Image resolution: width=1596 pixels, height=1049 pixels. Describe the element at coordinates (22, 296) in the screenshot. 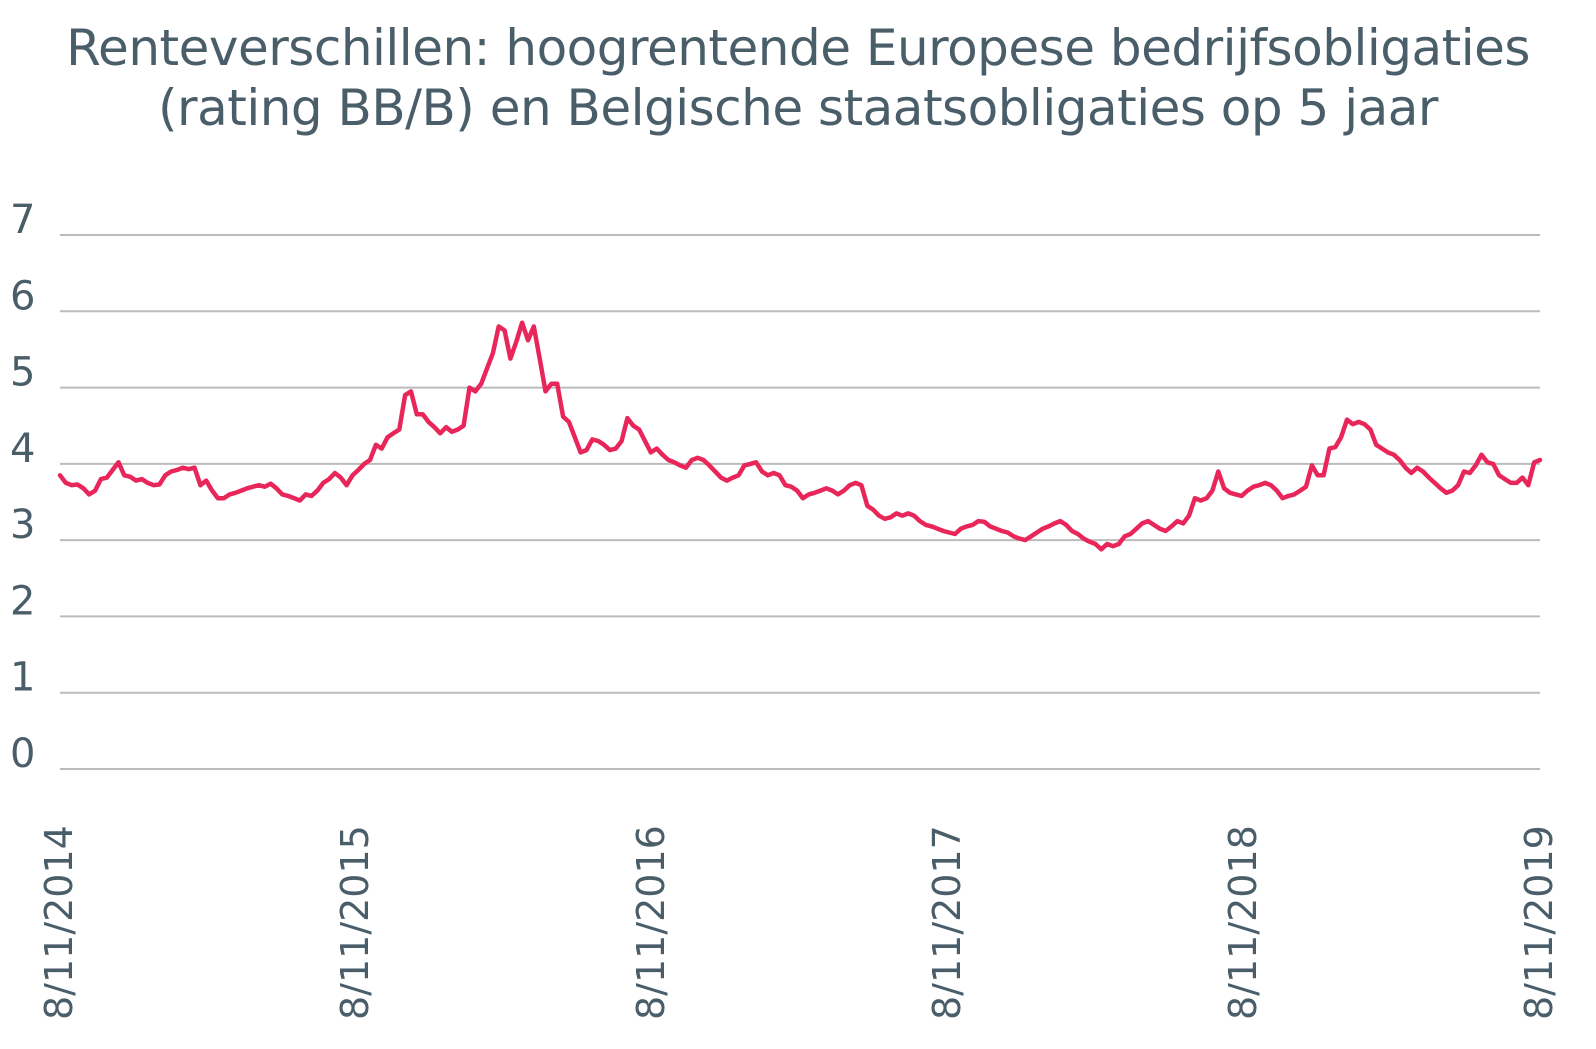

I see `y-tick-label: 6` at that location.